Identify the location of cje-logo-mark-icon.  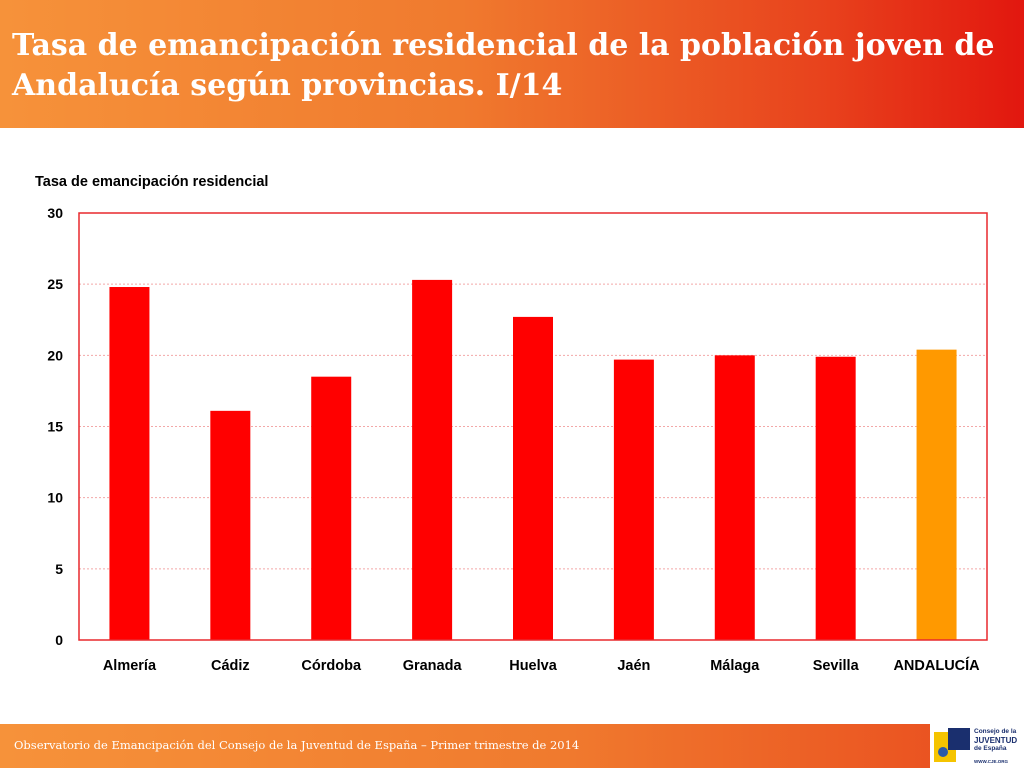
(952, 745).